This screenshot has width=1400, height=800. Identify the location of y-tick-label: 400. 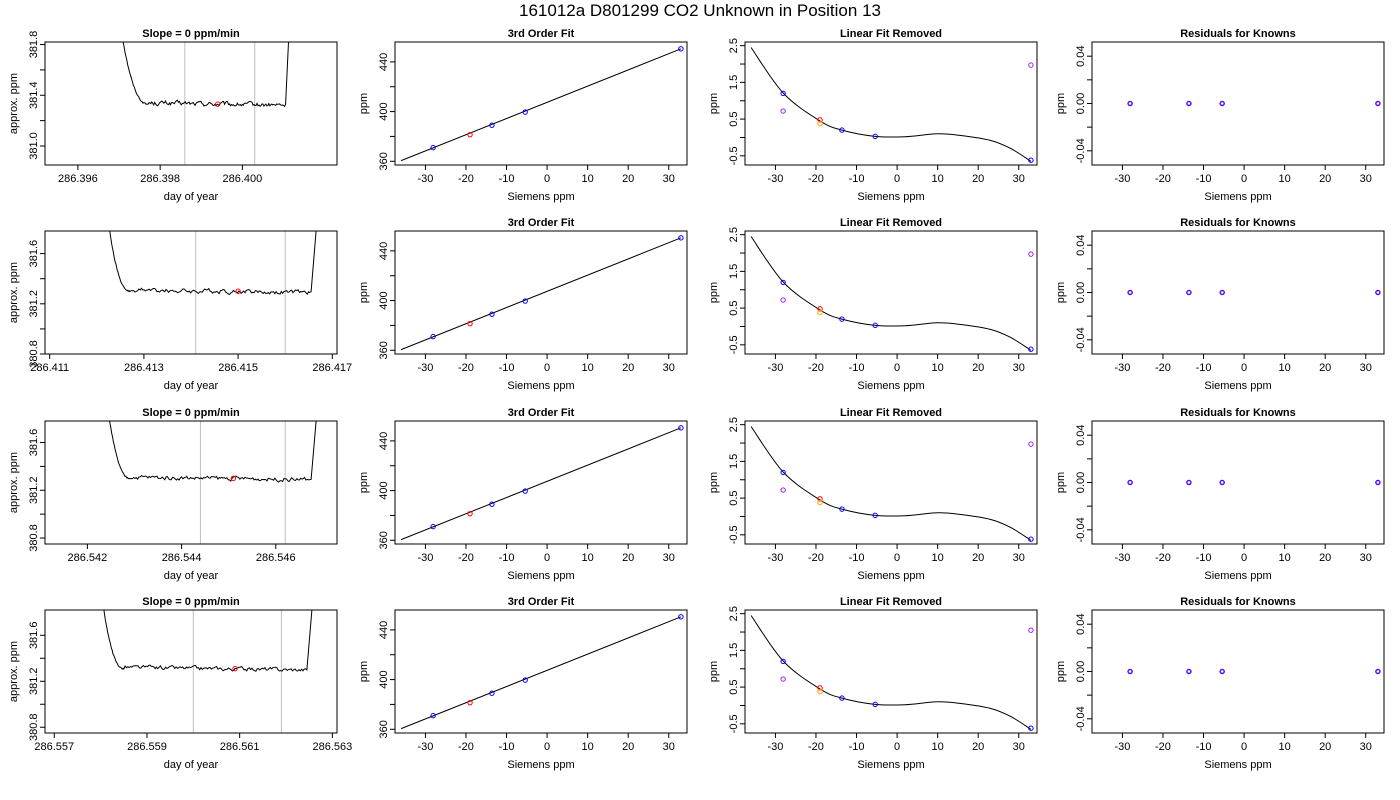
(384, 679).